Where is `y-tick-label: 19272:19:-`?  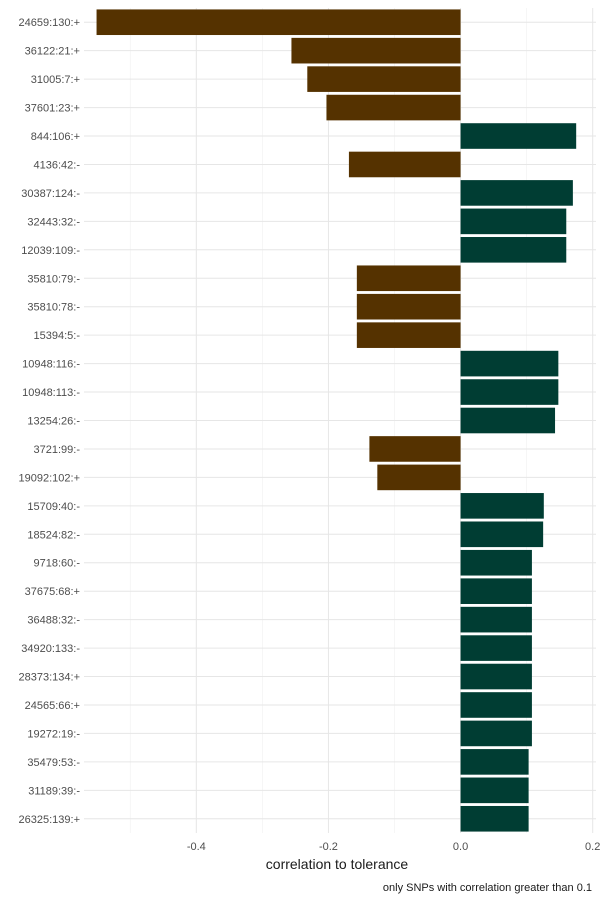 y-tick-label: 19272:19:- is located at coordinates (53, 734).